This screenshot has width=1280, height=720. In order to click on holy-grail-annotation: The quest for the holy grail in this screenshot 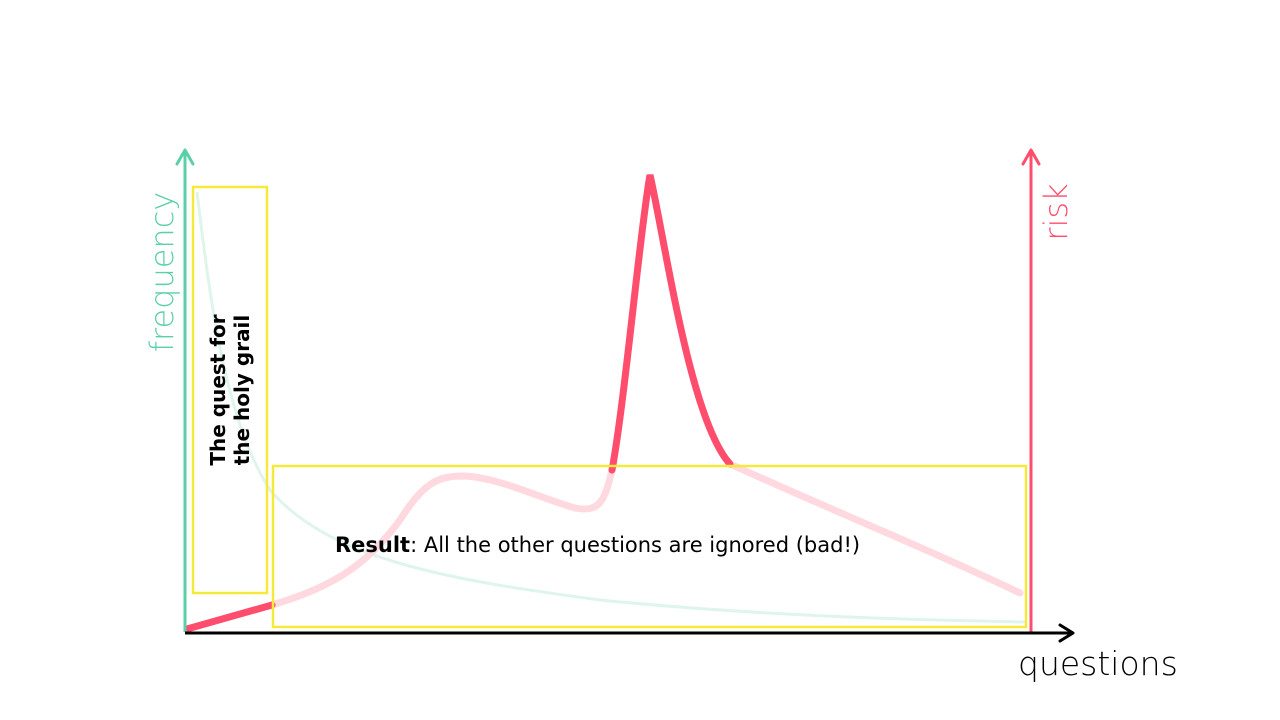, I will do `click(230, 389)`.